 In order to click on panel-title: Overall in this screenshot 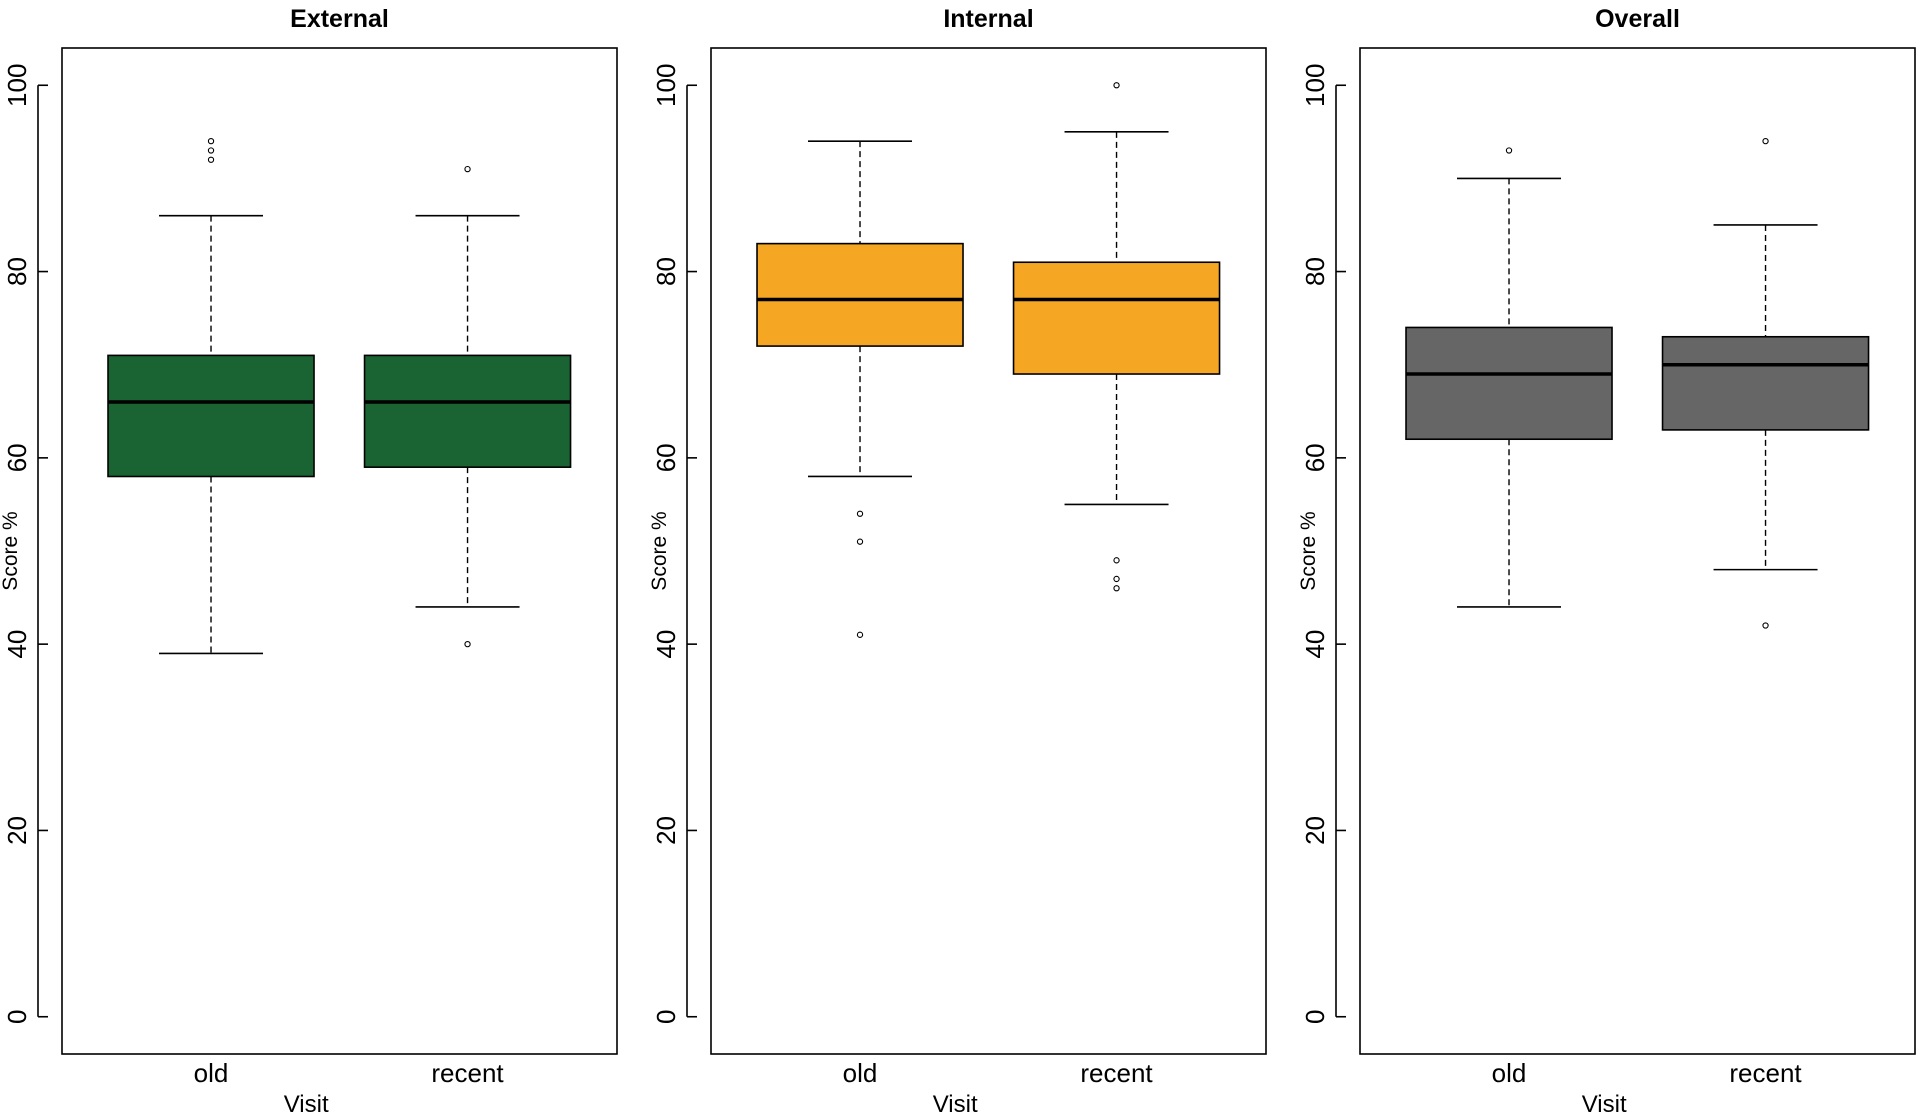, I will do `click(1637, 19)`.